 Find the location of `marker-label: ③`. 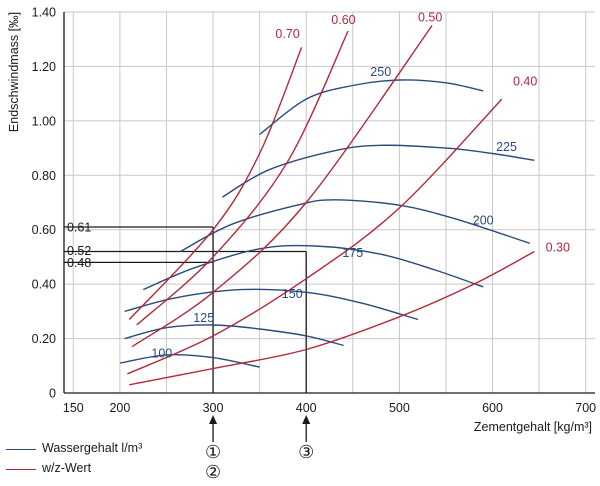

marker-label: ③ is located at coordinates (306, 452).